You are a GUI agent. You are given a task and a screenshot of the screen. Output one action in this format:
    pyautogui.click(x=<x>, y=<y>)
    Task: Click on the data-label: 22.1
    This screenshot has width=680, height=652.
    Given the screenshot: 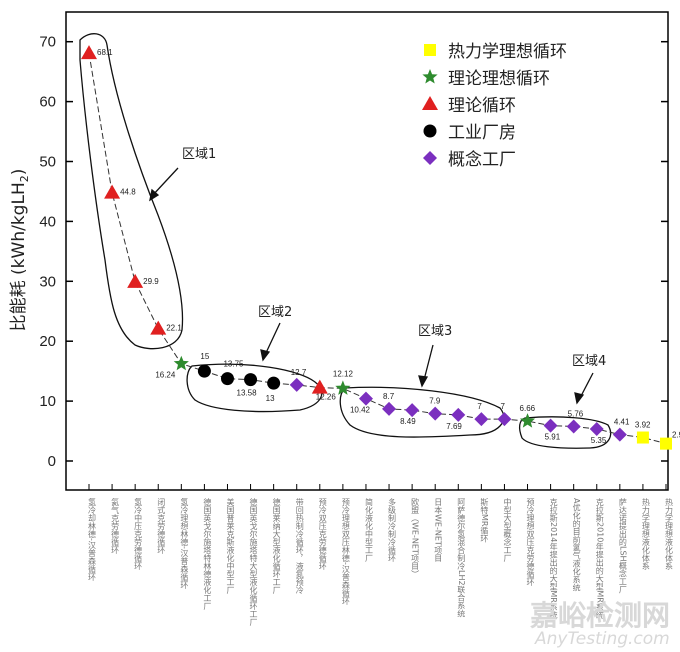 What is the action you would take?
    pyautogui.click(x=174, y=328)
    